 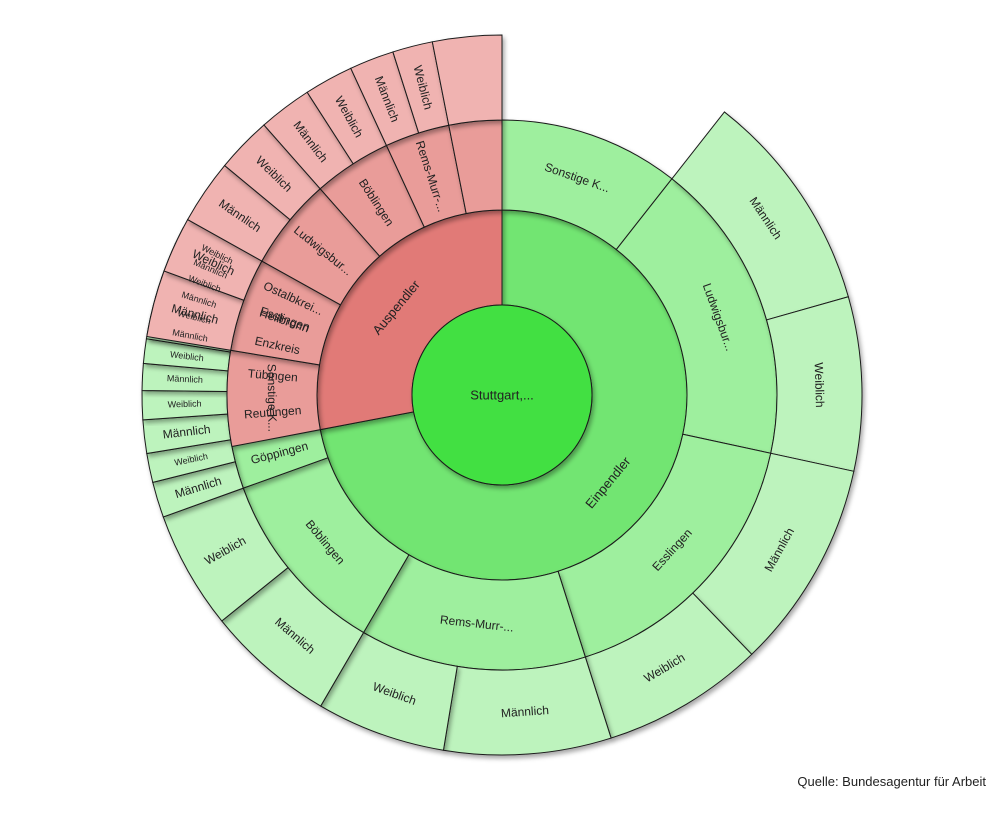 What do you see at coordinates (819, 385) in the screenshot?
I see `ring3-label-0-1-1: Weiblich` at bounding box center [819, 385].